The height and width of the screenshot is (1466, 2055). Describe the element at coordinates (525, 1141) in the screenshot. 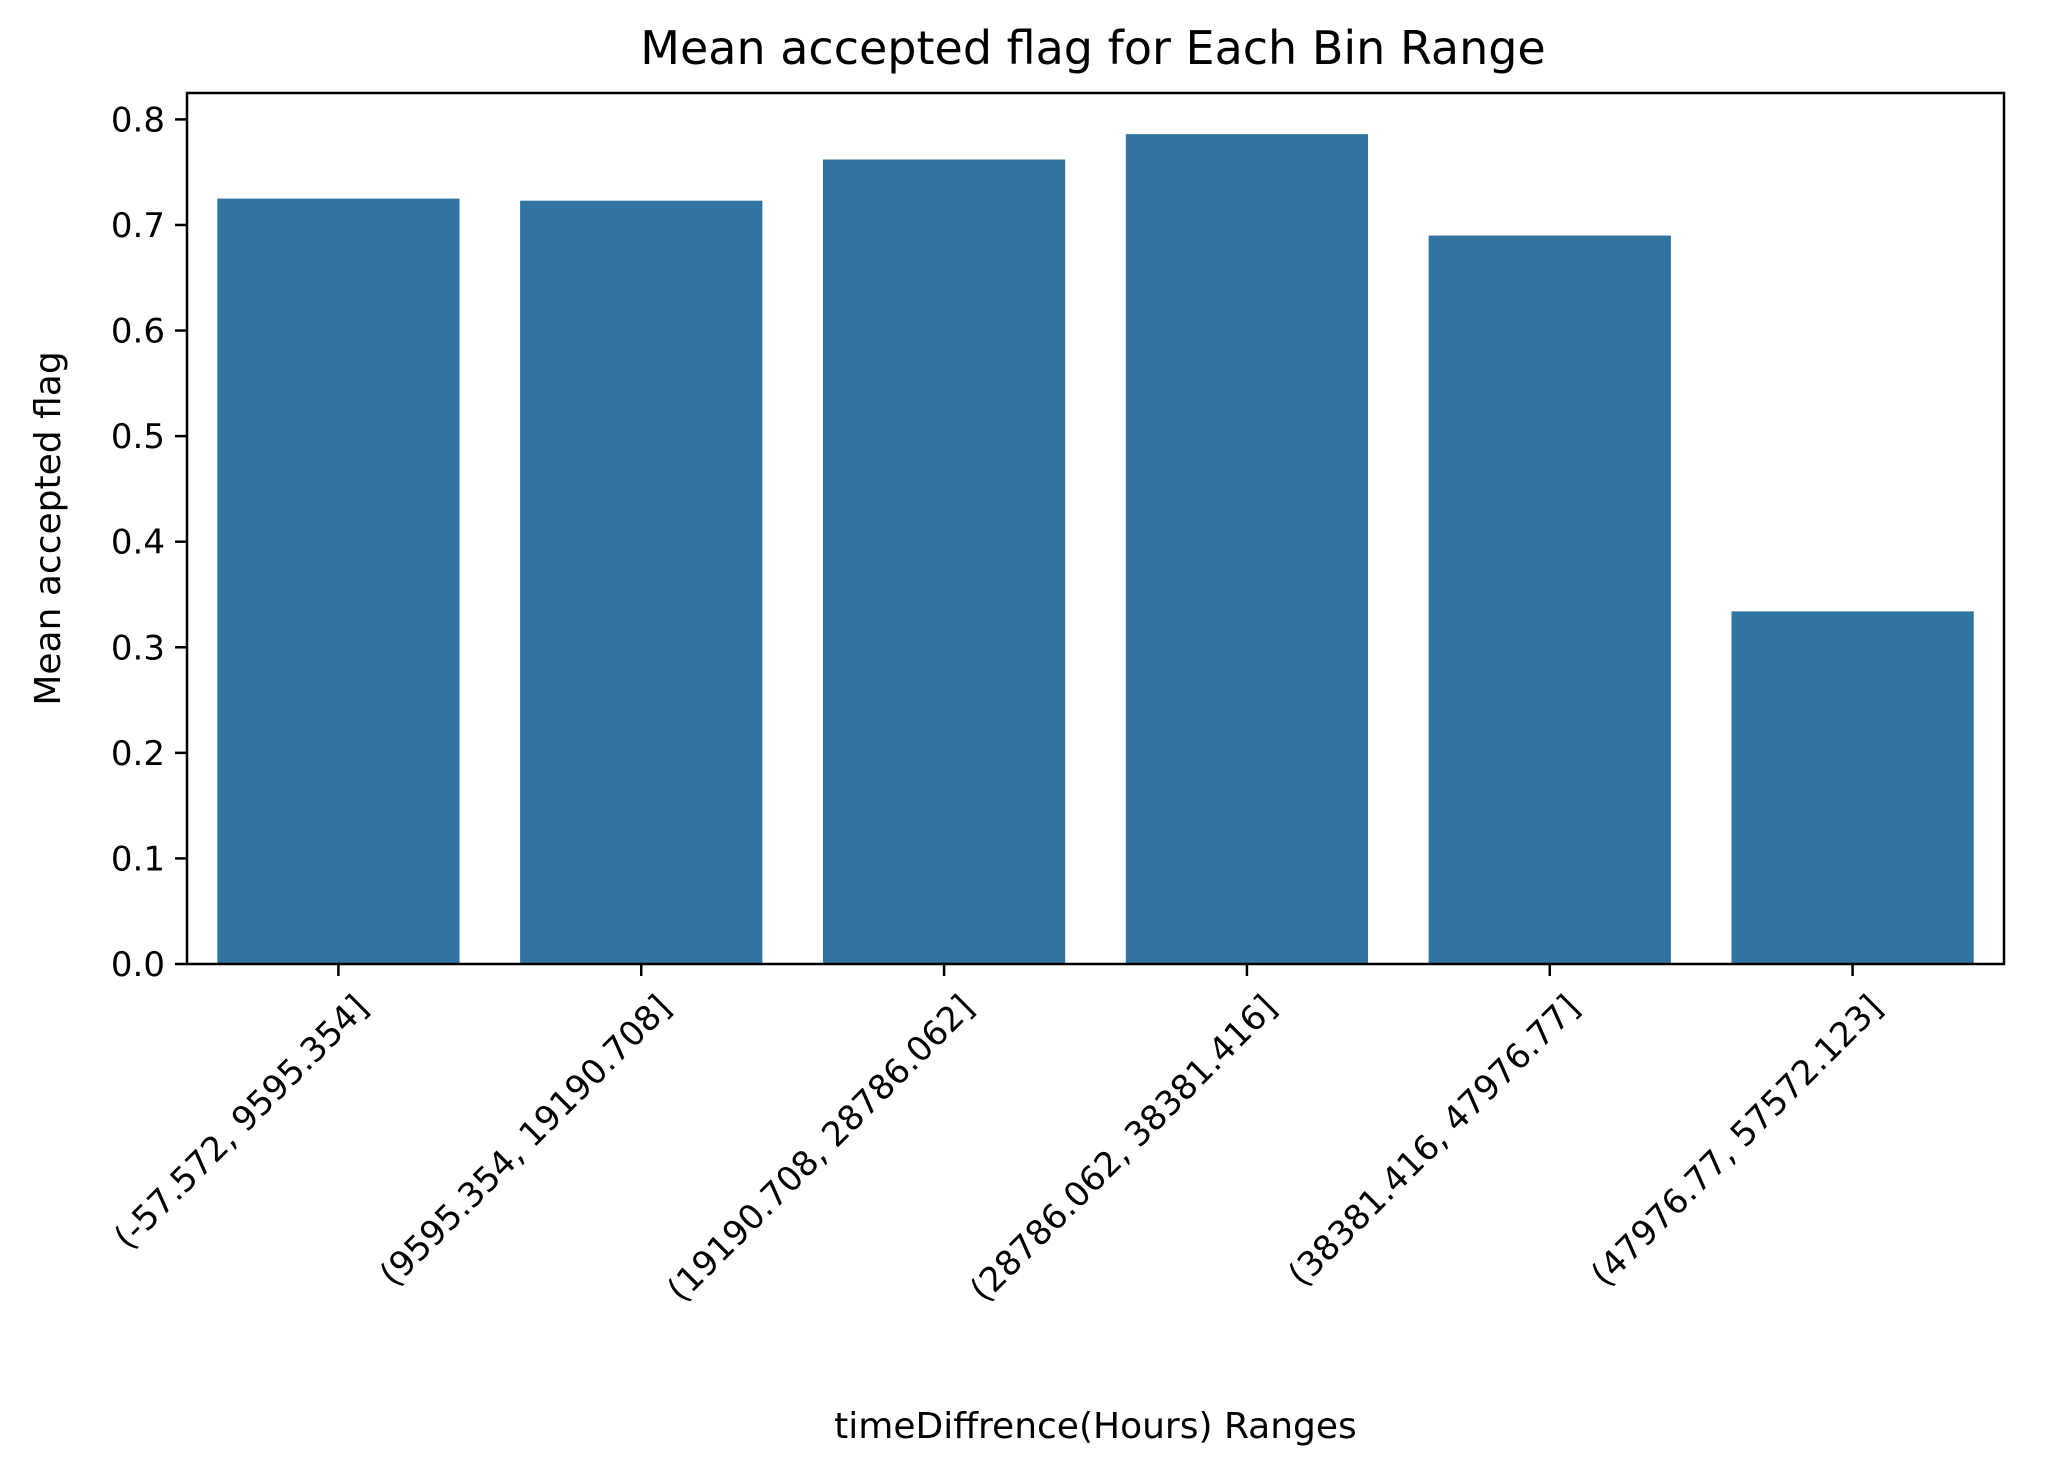

I see `x-tick-label: (9595.354, 19190.708]` at that location.